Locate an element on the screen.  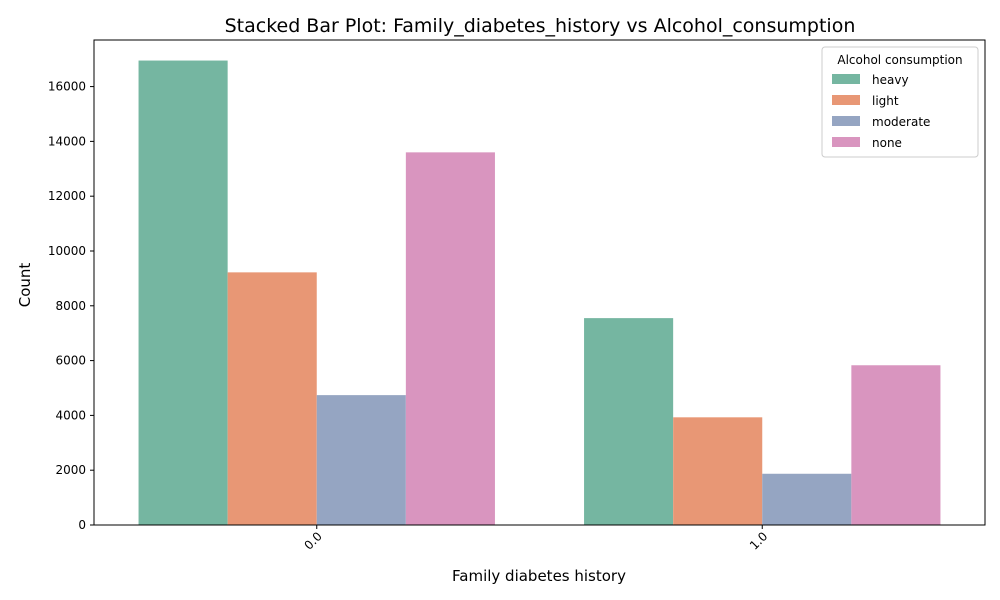
y-tick-label: 10000 is located at coordinates (67, 251).